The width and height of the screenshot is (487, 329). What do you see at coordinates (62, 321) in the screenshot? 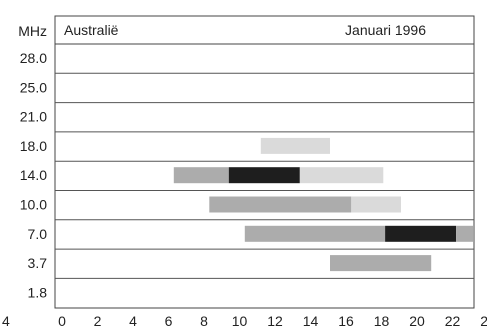
I see `hour-tick-0: 0` at bounding box center [62, 321].